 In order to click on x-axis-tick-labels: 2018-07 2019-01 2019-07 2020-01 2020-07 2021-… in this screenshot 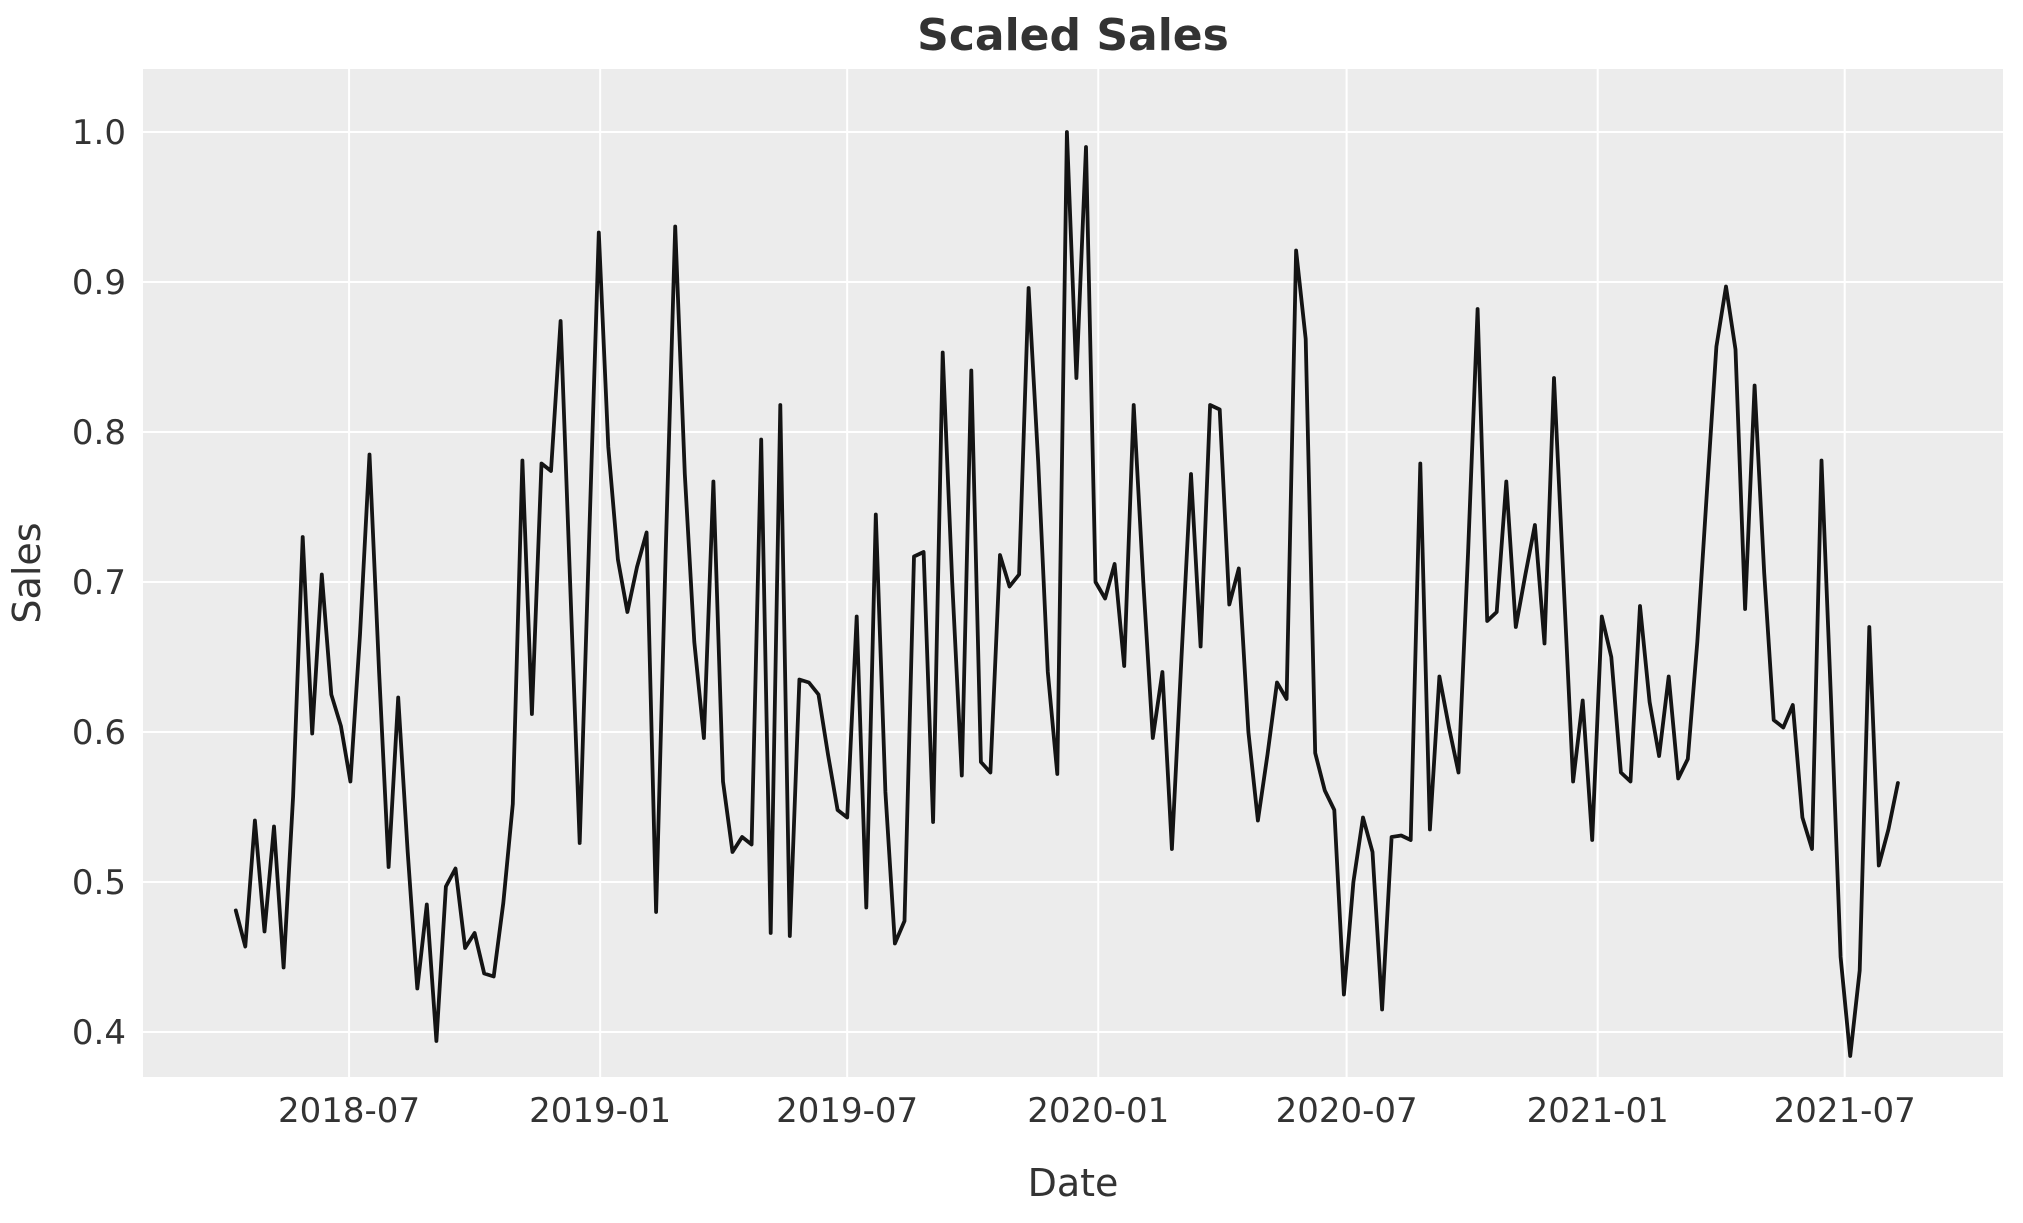, I will do `click(1097, 1111)`.